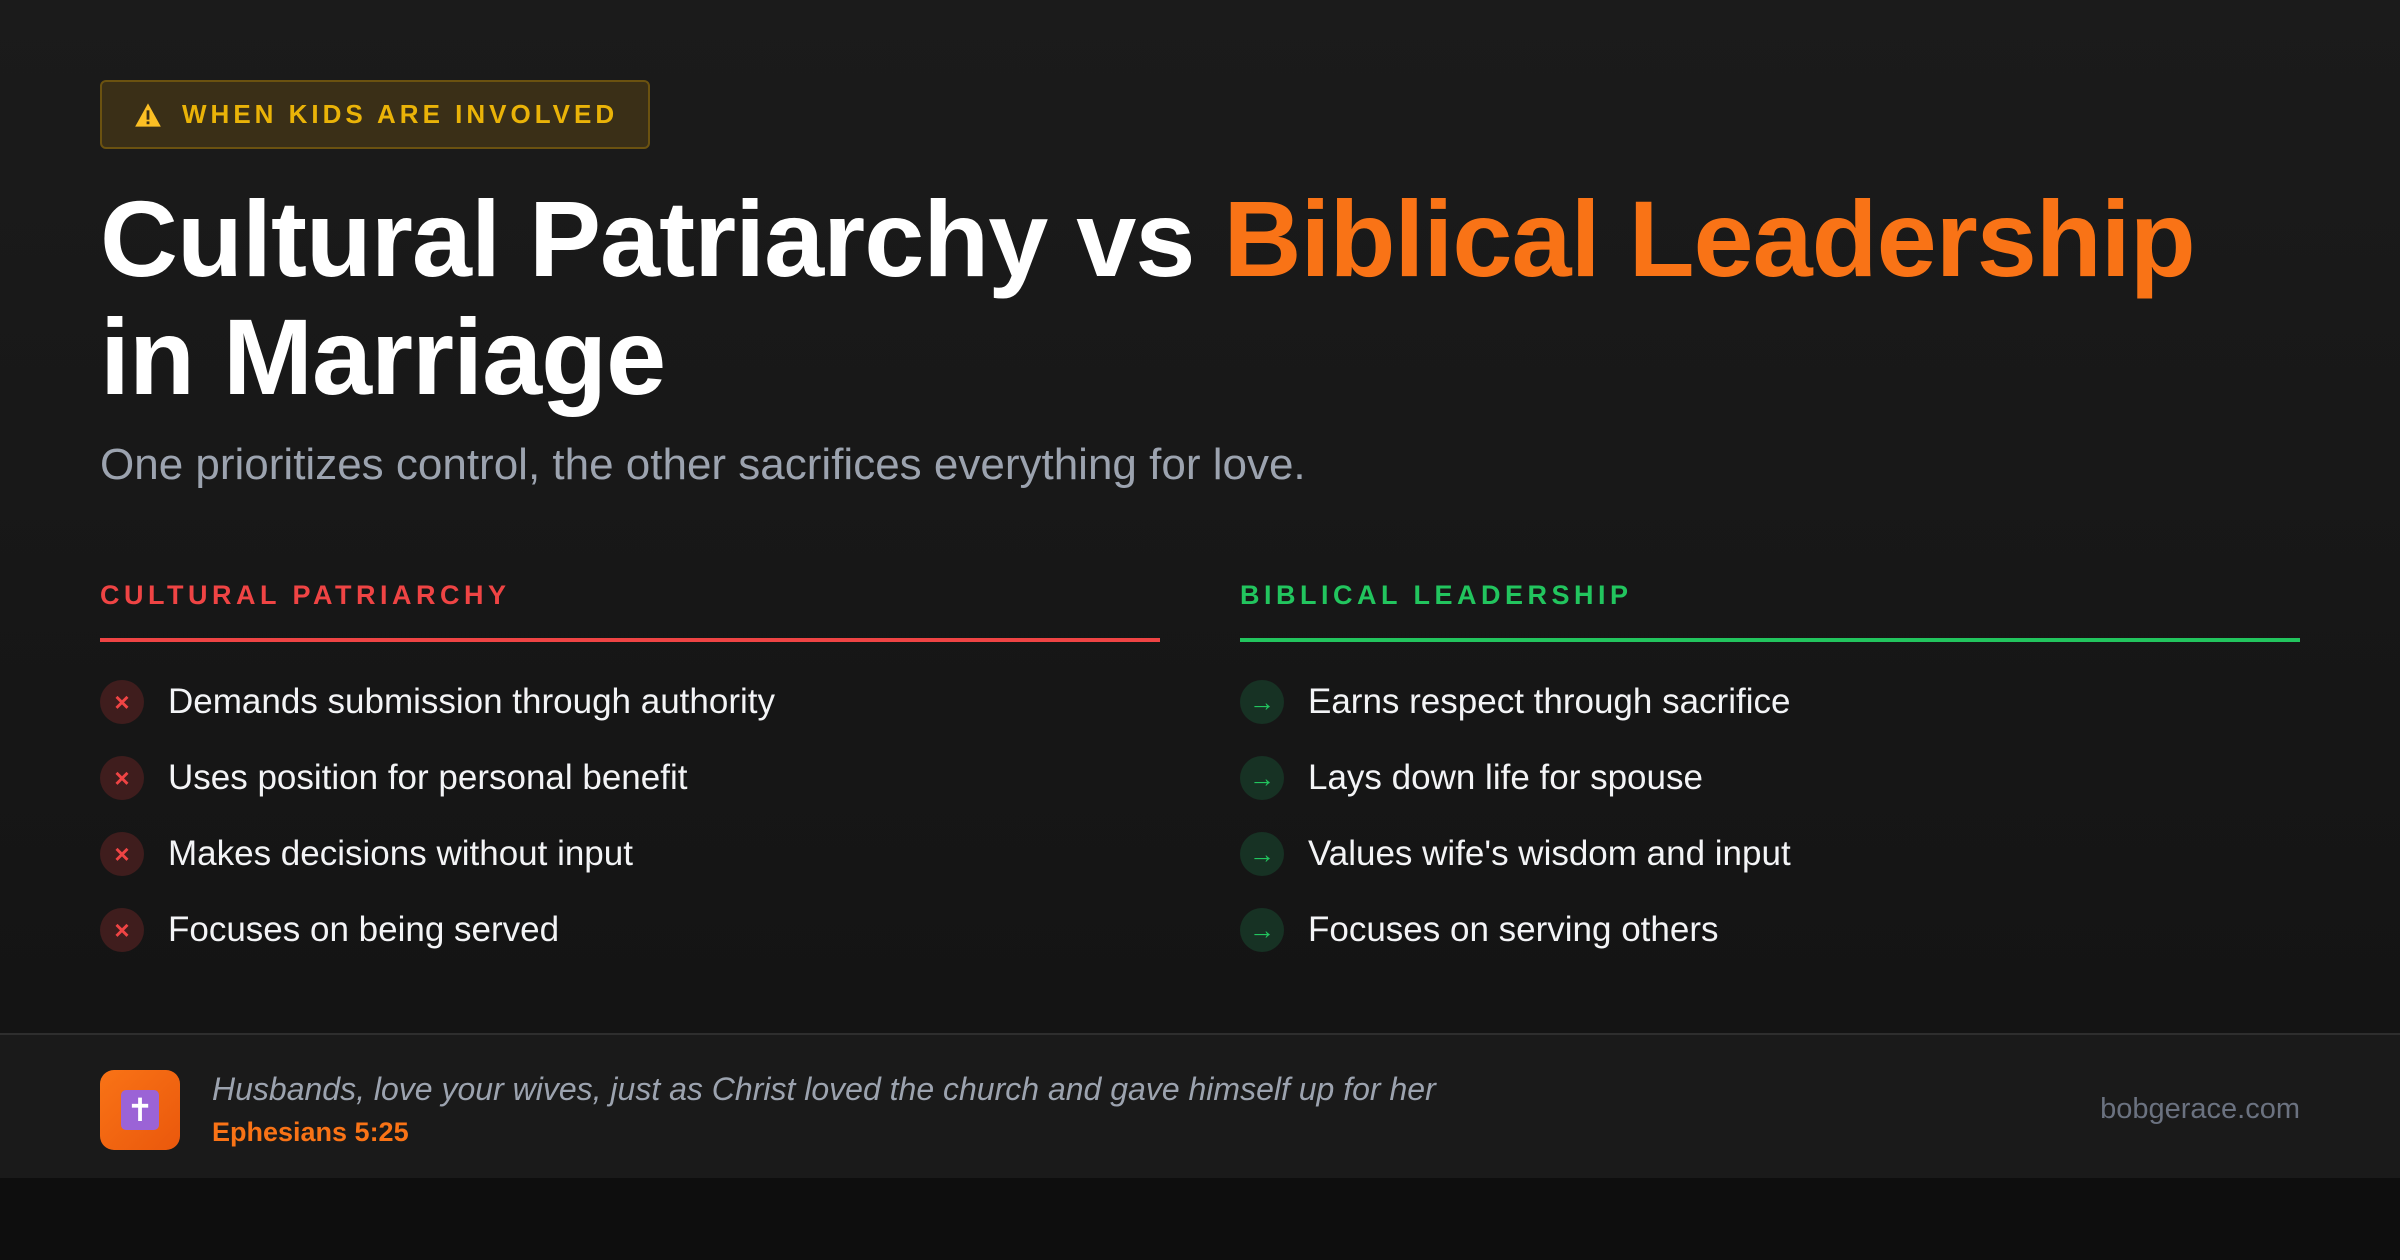  I want to click on list-item: → Lays down life for spouse, so click(1770, 778).